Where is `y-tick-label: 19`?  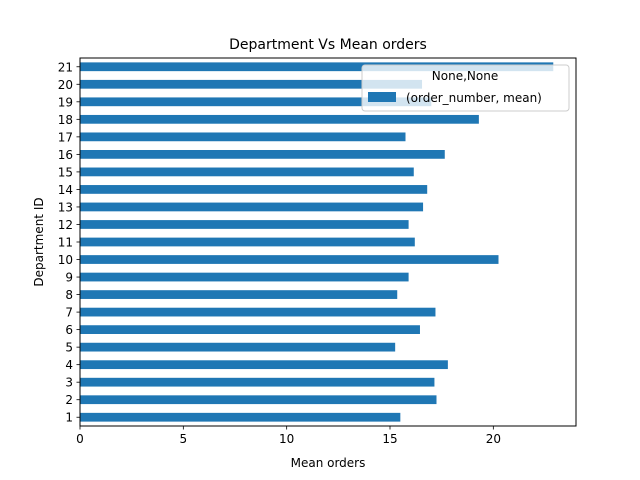 y-tick-label: 19 is located at coordinates (65, 102).